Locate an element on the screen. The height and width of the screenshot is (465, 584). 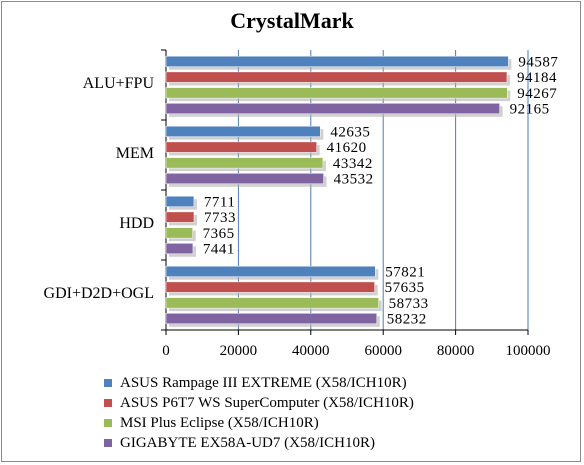
data-label: 43532 is located at coordinates (354, 180).